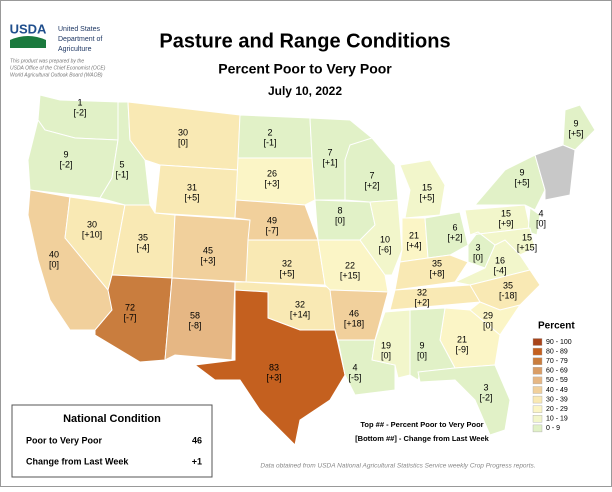  What do you see at coordinates (194, 325) in the screenshot?
I see `state-change: [-8]` at bounding box center [194, 325].